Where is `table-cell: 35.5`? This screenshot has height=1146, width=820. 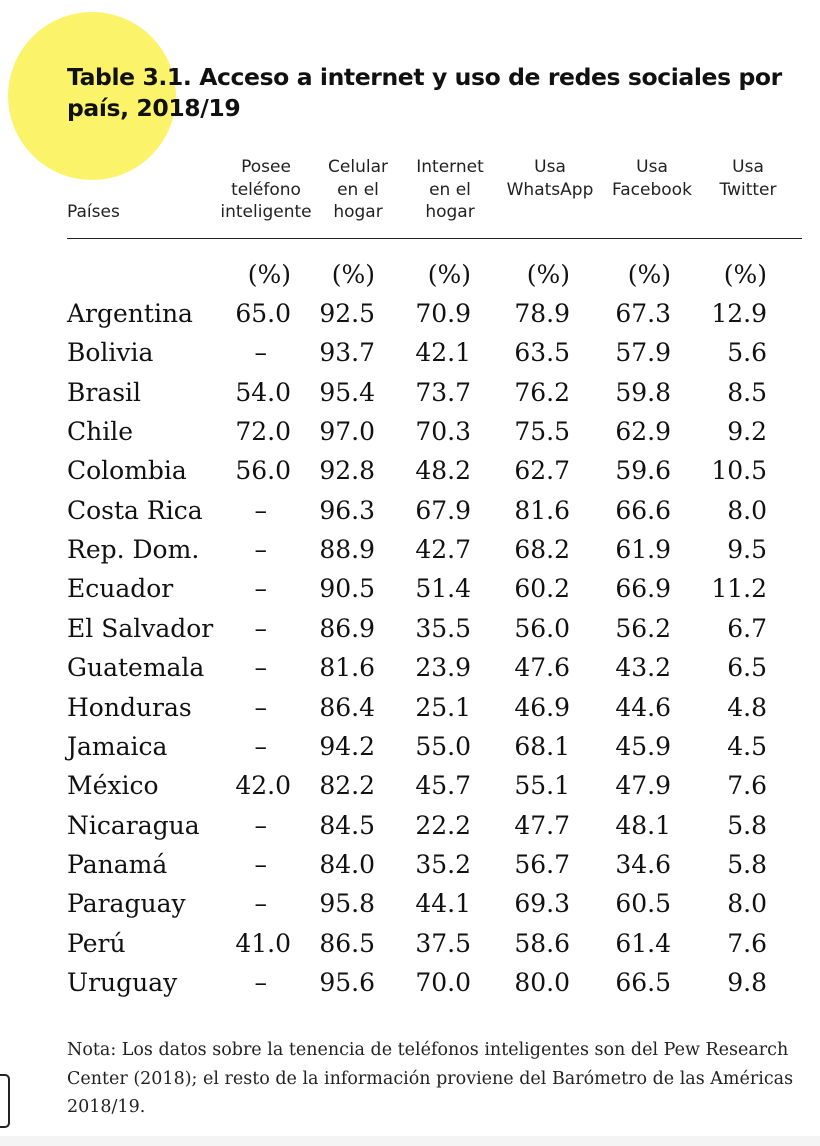 table-cell: 35.5 is located at coordinates (443, 628).